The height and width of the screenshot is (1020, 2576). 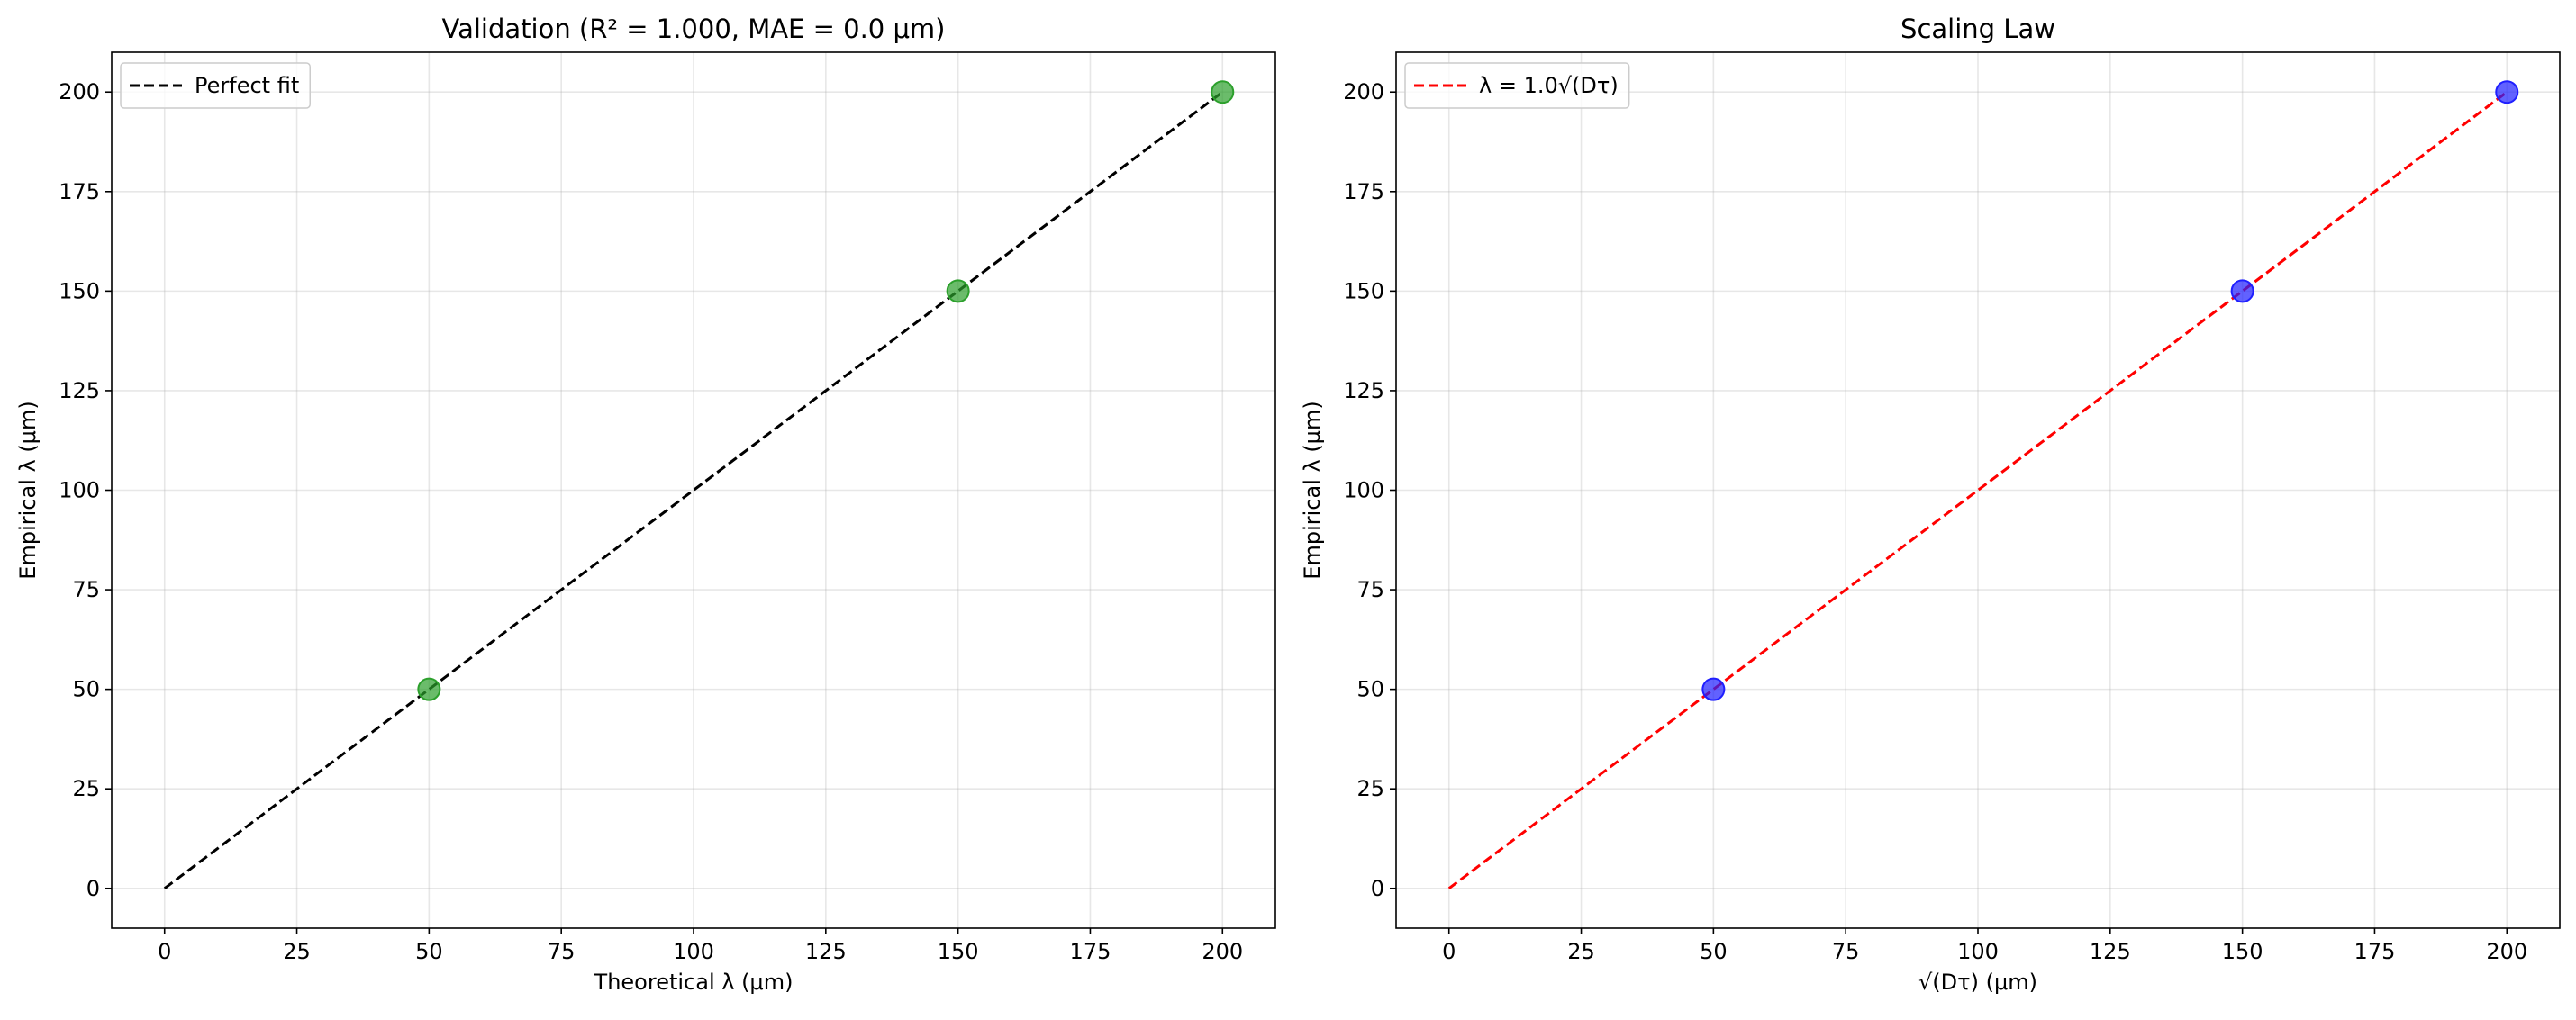 I want to click on legend-label: Perfect fit, so click(x=247, y=85).